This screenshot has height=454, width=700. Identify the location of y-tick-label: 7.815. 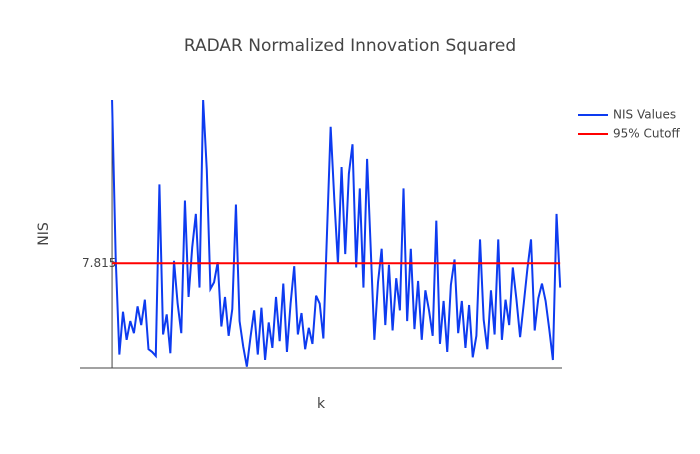
(99, 263).